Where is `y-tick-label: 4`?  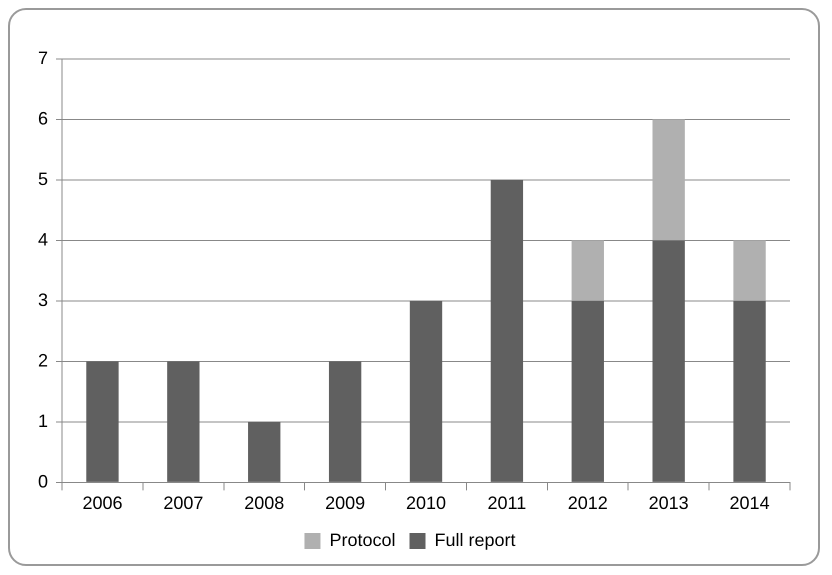 y-tick-label: 4 is located at coordinates (43, 239).